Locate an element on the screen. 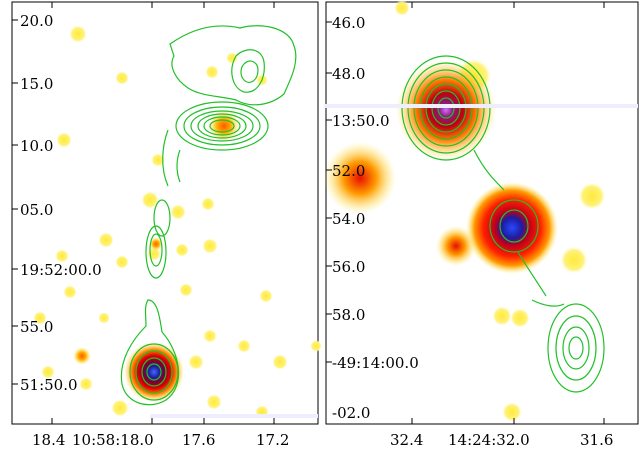 This screenshot has height=452, width=643. left-y-tick-5: 19:52:00.0 is located at coordinates (61, 270).